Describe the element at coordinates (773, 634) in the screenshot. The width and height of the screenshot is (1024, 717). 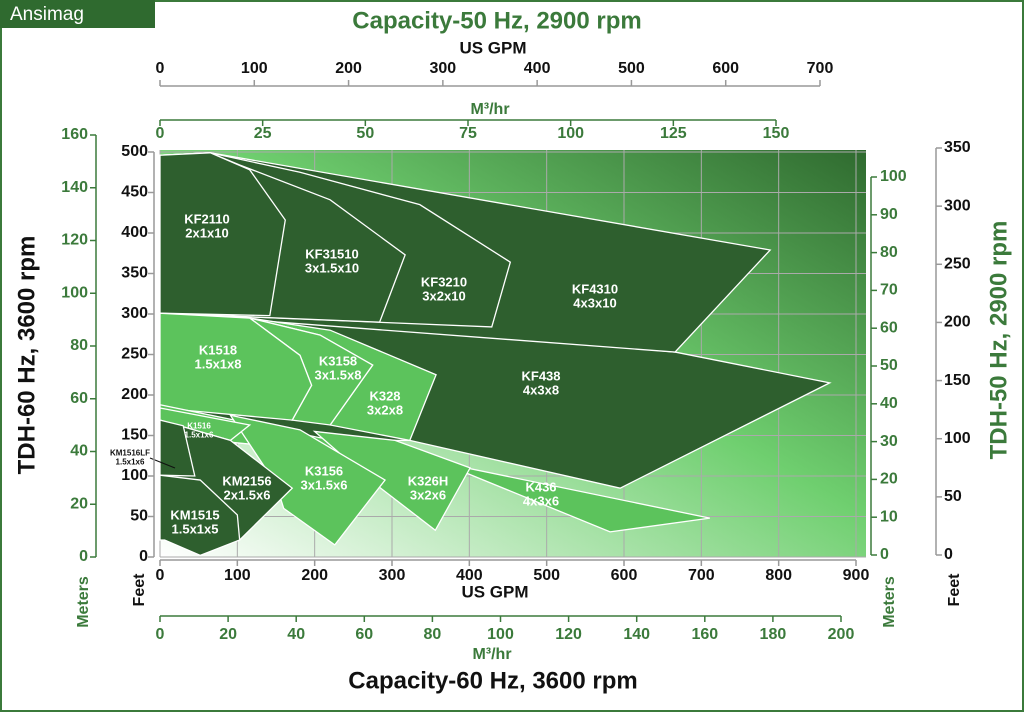
I see `x-tick-label: 180` at that location.